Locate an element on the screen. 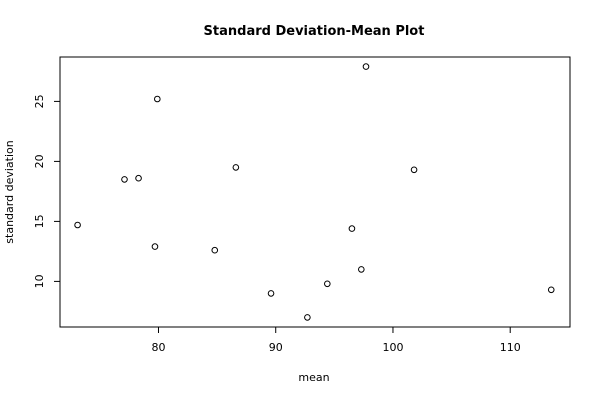 The width and height of the screenshot is (599, 400). y-axis: 10 15 20 25 is located at coordinates (47, 191).